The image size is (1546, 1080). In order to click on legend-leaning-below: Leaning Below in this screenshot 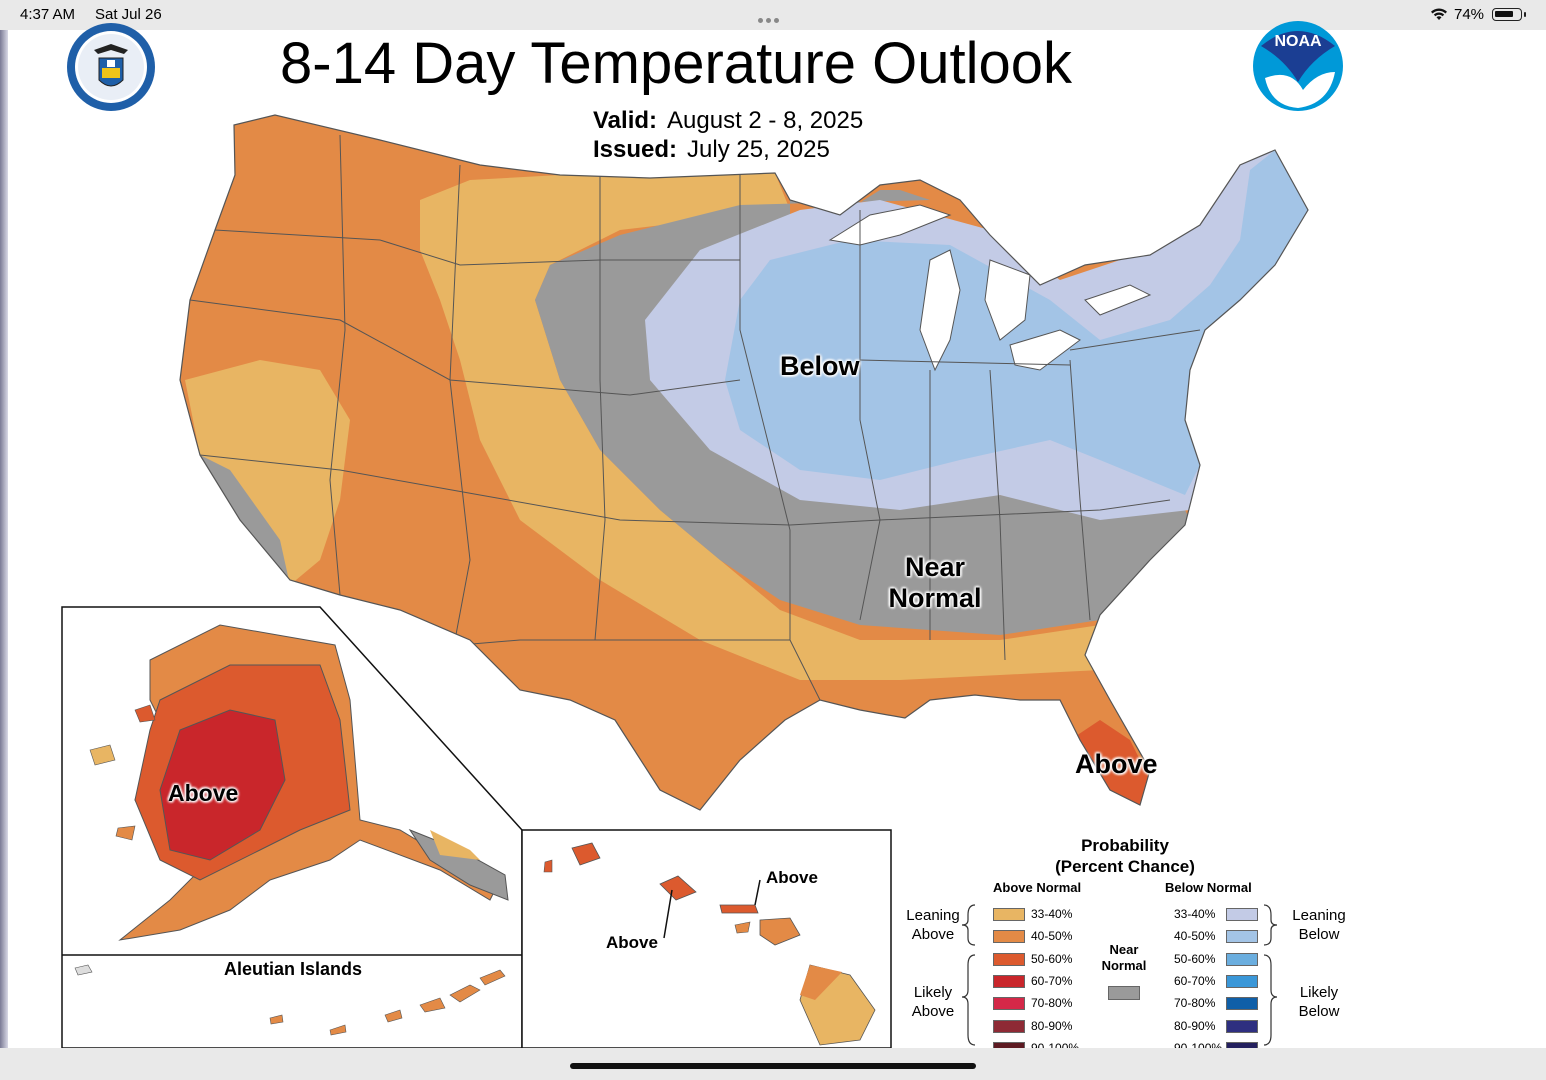, I will do `click(1319, 925)`.